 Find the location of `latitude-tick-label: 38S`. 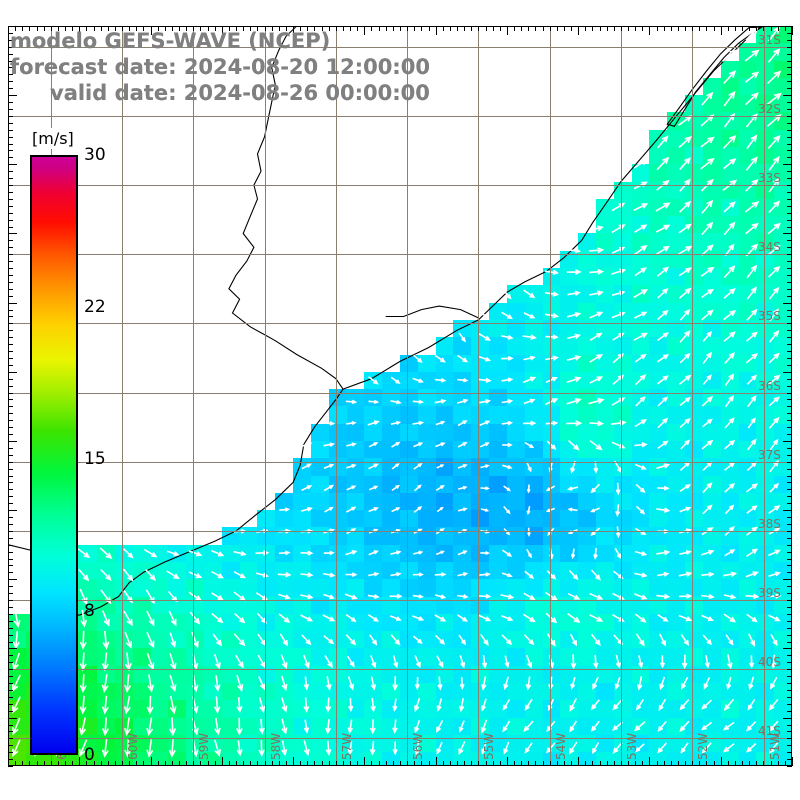

latitude-tick-label: 38S is located at coordinates (769, 523).